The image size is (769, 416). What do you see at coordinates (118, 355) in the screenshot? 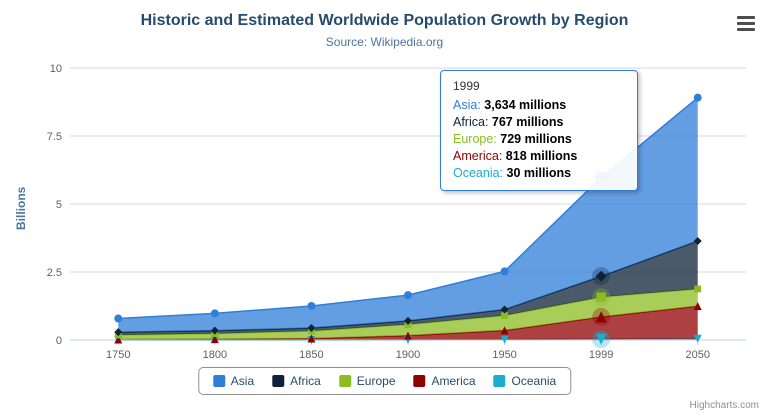
I see `x-axis-tick-label: 1750` at bounding box center [118, 355].